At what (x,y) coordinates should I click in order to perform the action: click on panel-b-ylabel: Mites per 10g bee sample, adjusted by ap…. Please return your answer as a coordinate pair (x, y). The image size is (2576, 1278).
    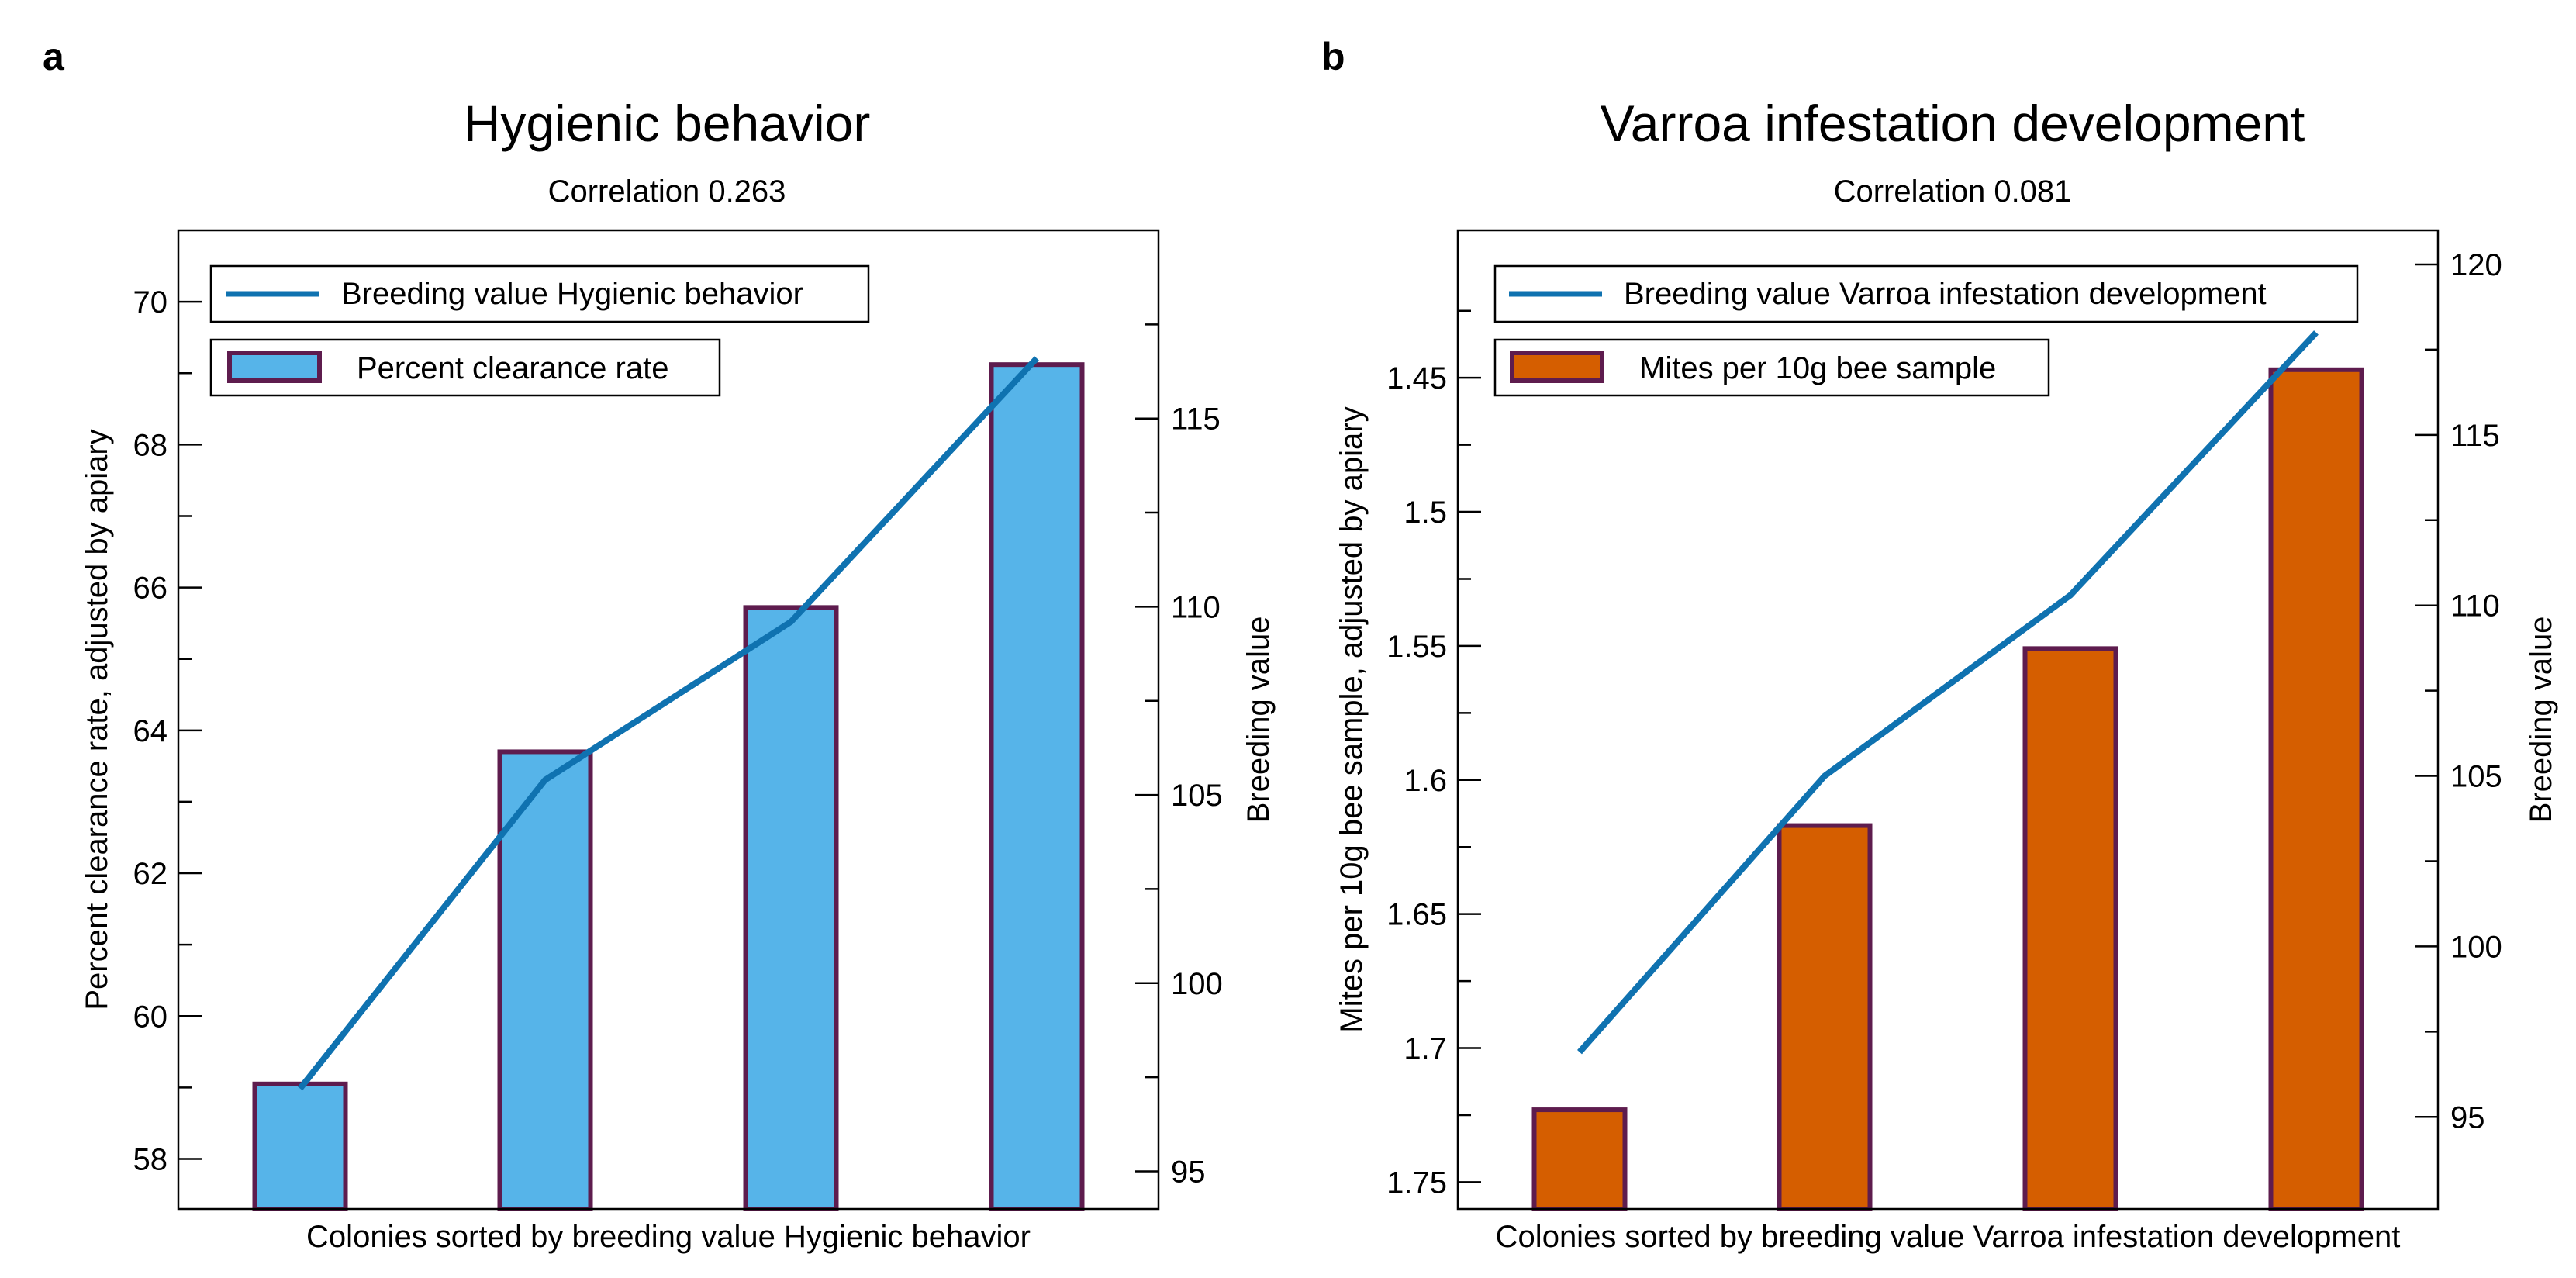
    Looking at the image, I should click on (1352, 719).